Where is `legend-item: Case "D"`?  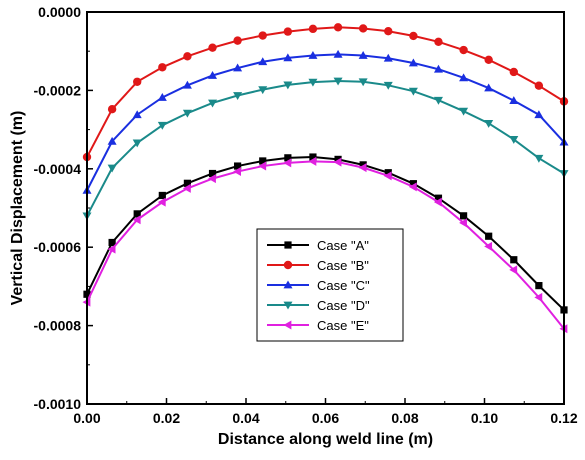 legend-item: Case "D" is located at coordinates (318, 305).